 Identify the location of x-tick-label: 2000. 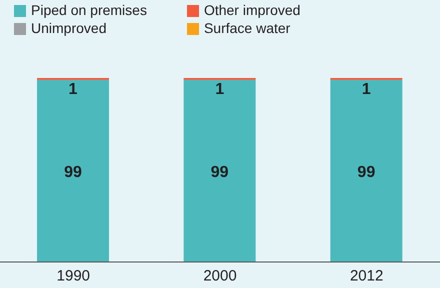
(220, 276).